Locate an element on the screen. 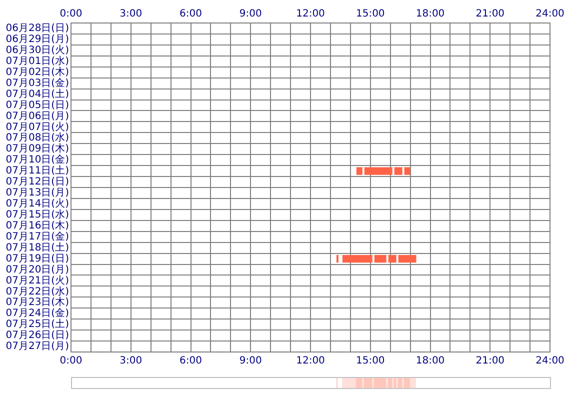  x-tick-label: 9:00 is located at coordinates (250, 14).